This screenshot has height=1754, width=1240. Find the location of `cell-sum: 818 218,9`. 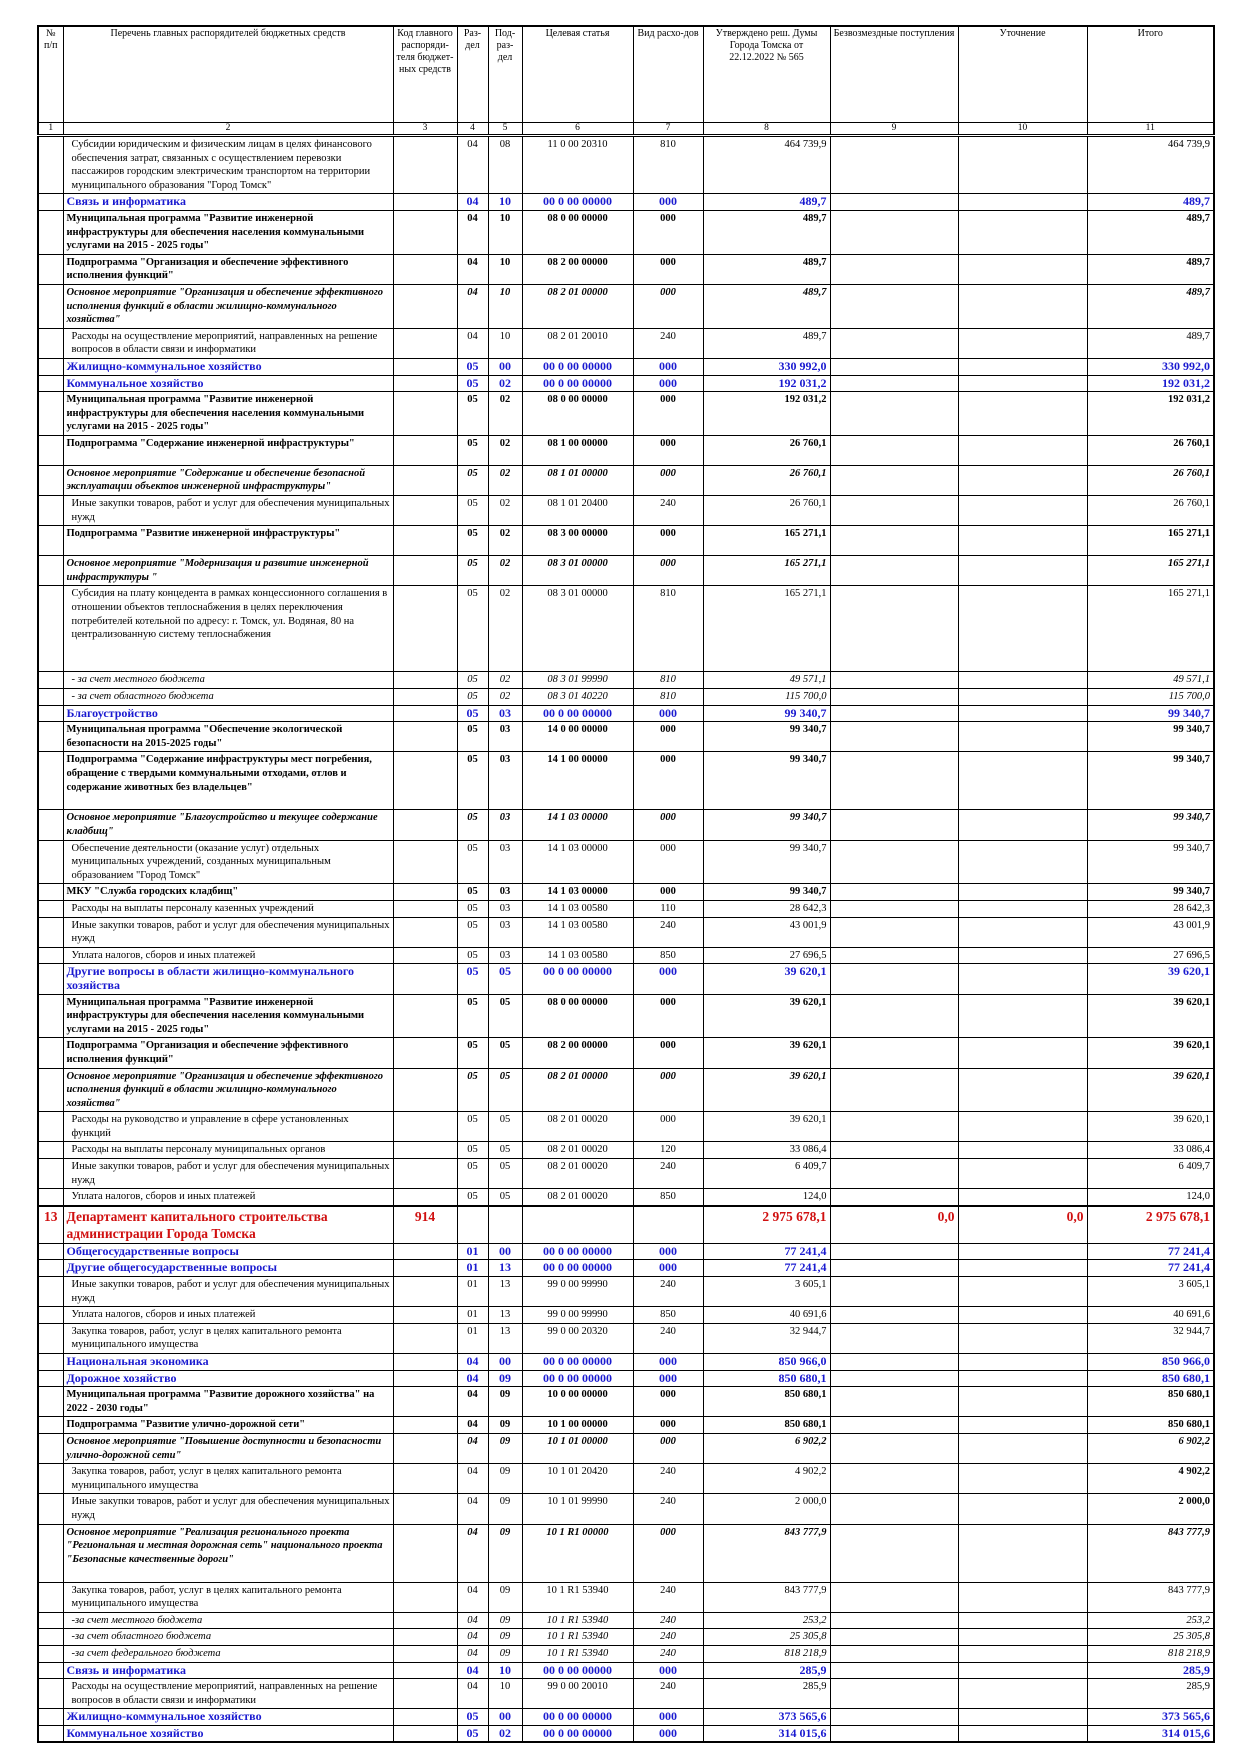

cell-sum: 818 218,9 is located at coordinates (766, 1653).